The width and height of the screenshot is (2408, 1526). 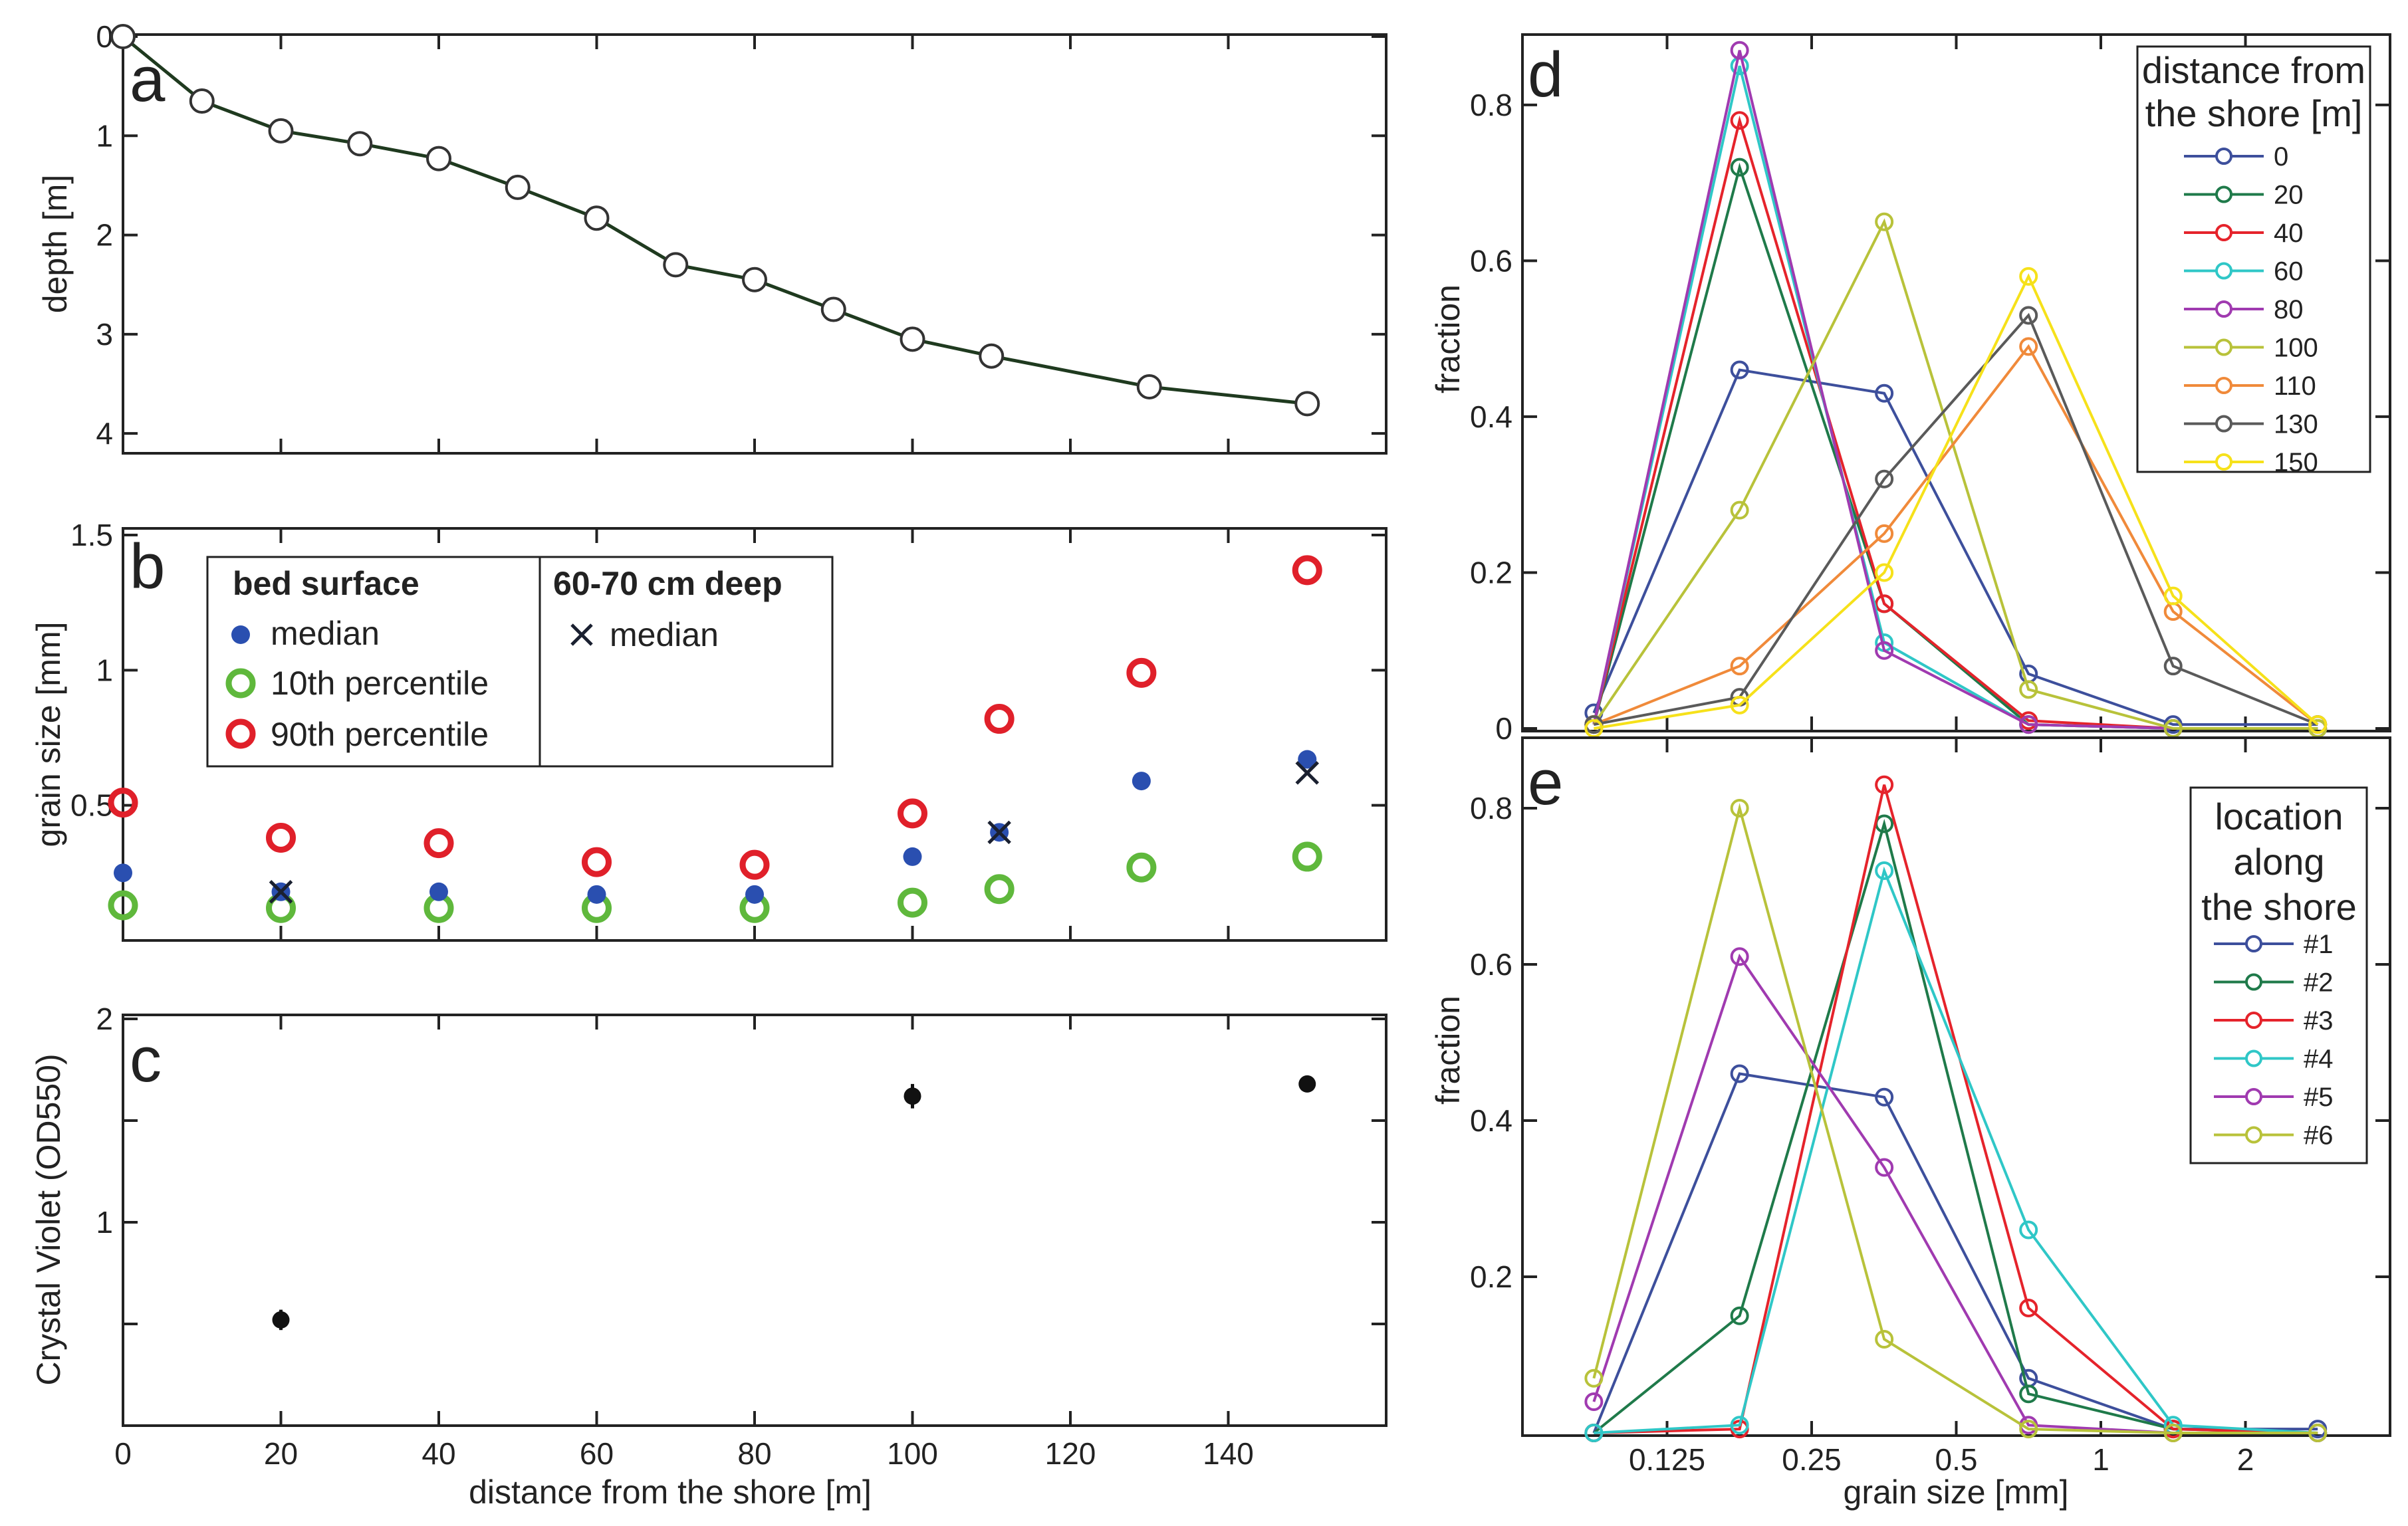 I want to click on grain-size-points, so click(x=715, y=739).